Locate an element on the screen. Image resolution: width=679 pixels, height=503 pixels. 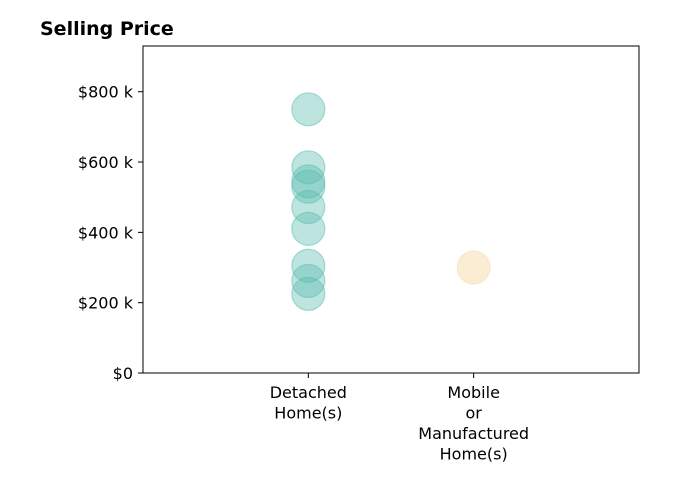
y-axis: $0 $200 k $400 k $600 k $800 k is located at coordinates (110, 233).